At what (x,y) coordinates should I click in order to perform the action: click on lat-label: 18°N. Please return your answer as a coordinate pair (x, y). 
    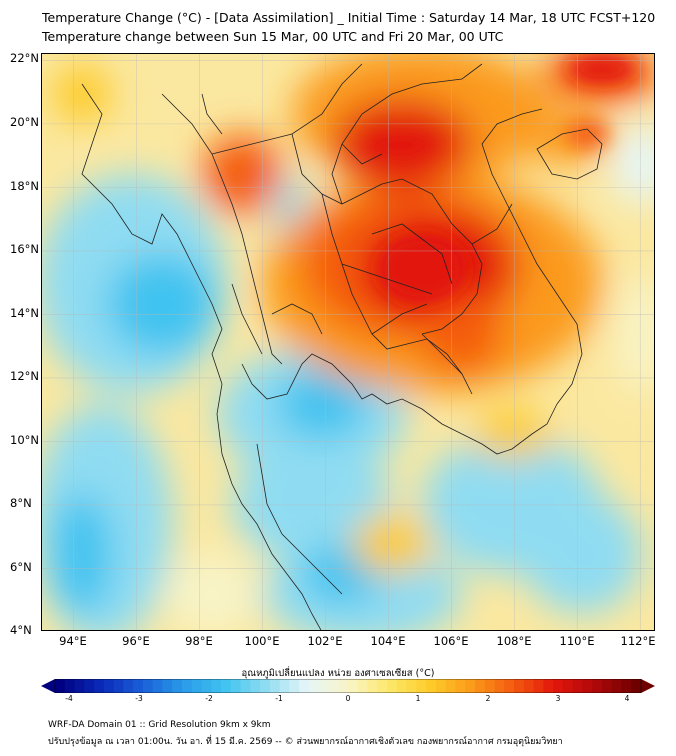
    Looking at the image, I should click on (24, 186).